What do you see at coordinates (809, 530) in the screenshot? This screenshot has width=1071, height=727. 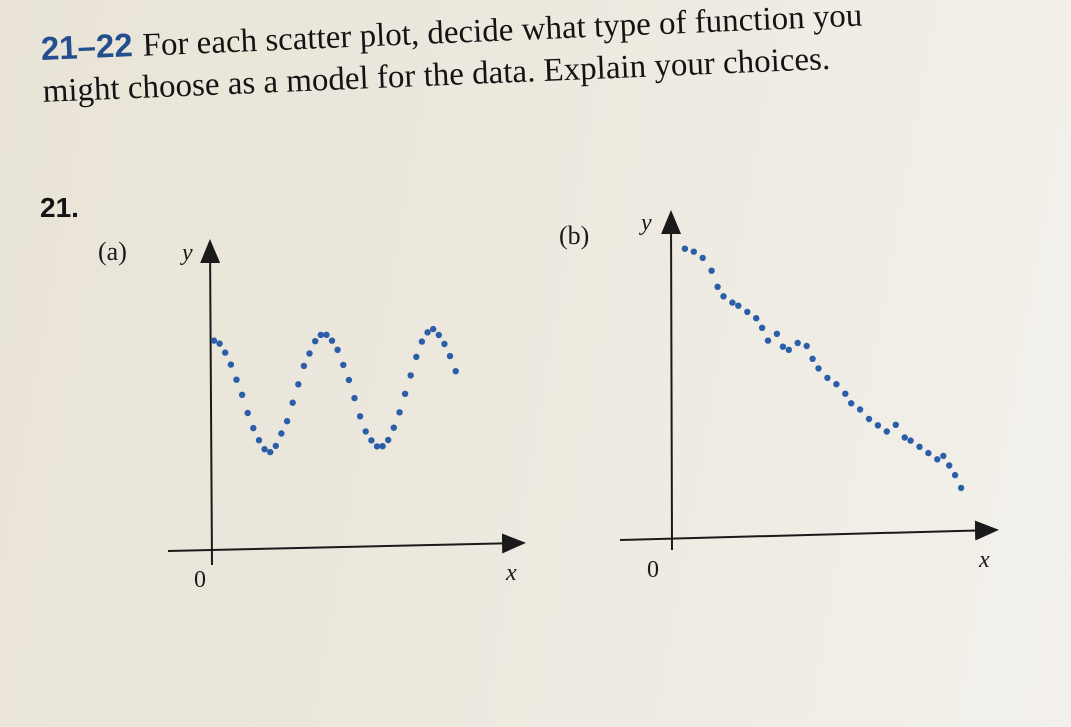 I see `plot-b-x-axis` at bounding box center [809, 530].